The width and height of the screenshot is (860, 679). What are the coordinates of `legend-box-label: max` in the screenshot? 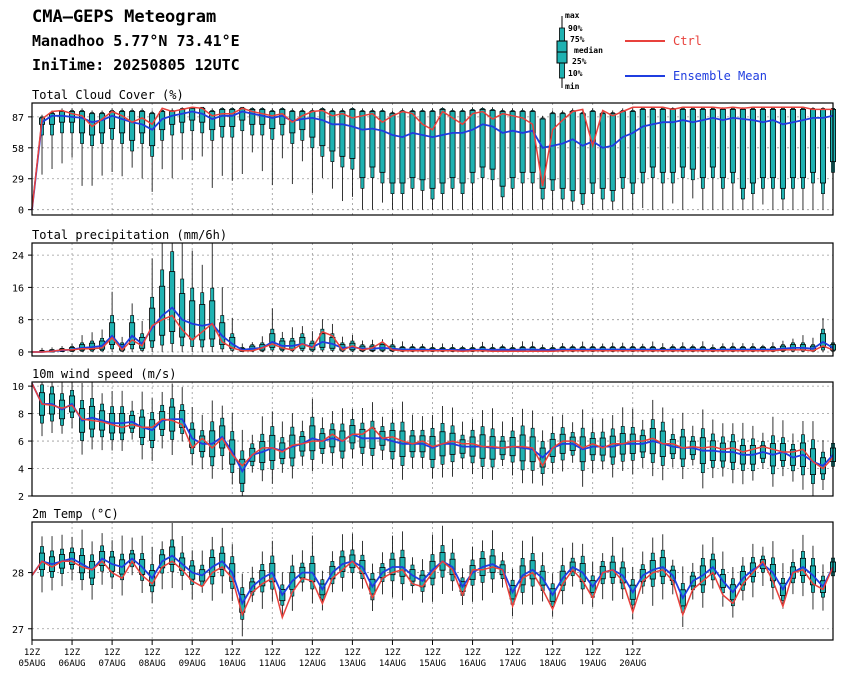 It's located at (572, 15).